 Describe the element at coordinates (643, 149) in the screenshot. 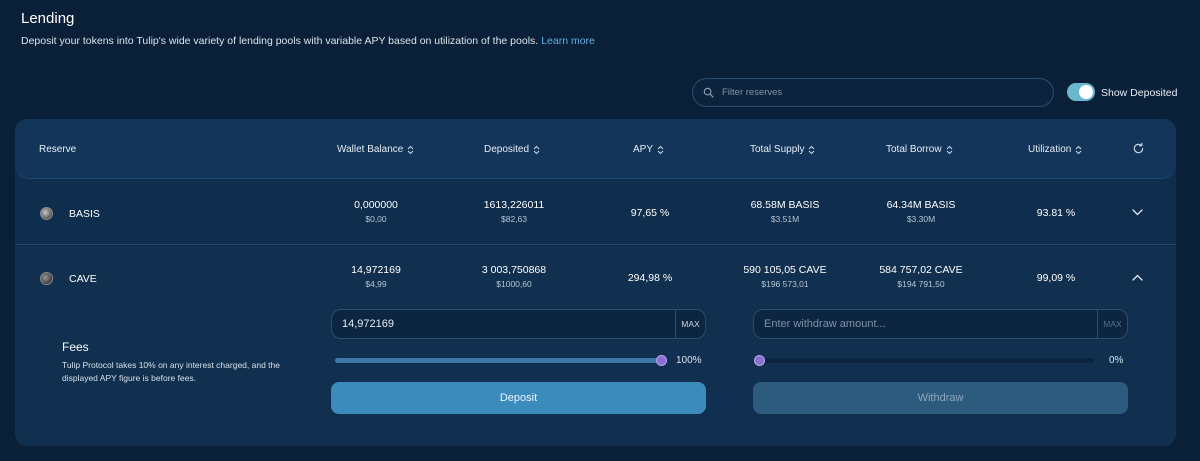

I see `col-apy-label: APY` at that location.